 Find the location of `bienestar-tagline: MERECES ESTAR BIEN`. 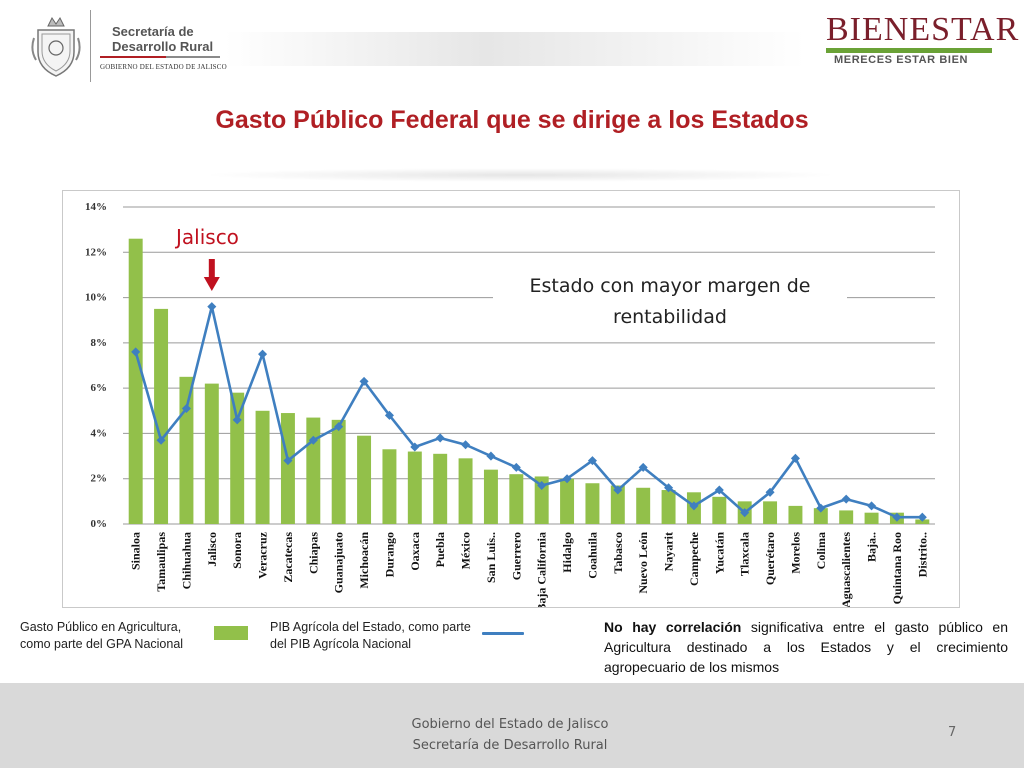

bienestar-tagline: MERECES ESTAR BIEN is located at coordinates (901, 60).